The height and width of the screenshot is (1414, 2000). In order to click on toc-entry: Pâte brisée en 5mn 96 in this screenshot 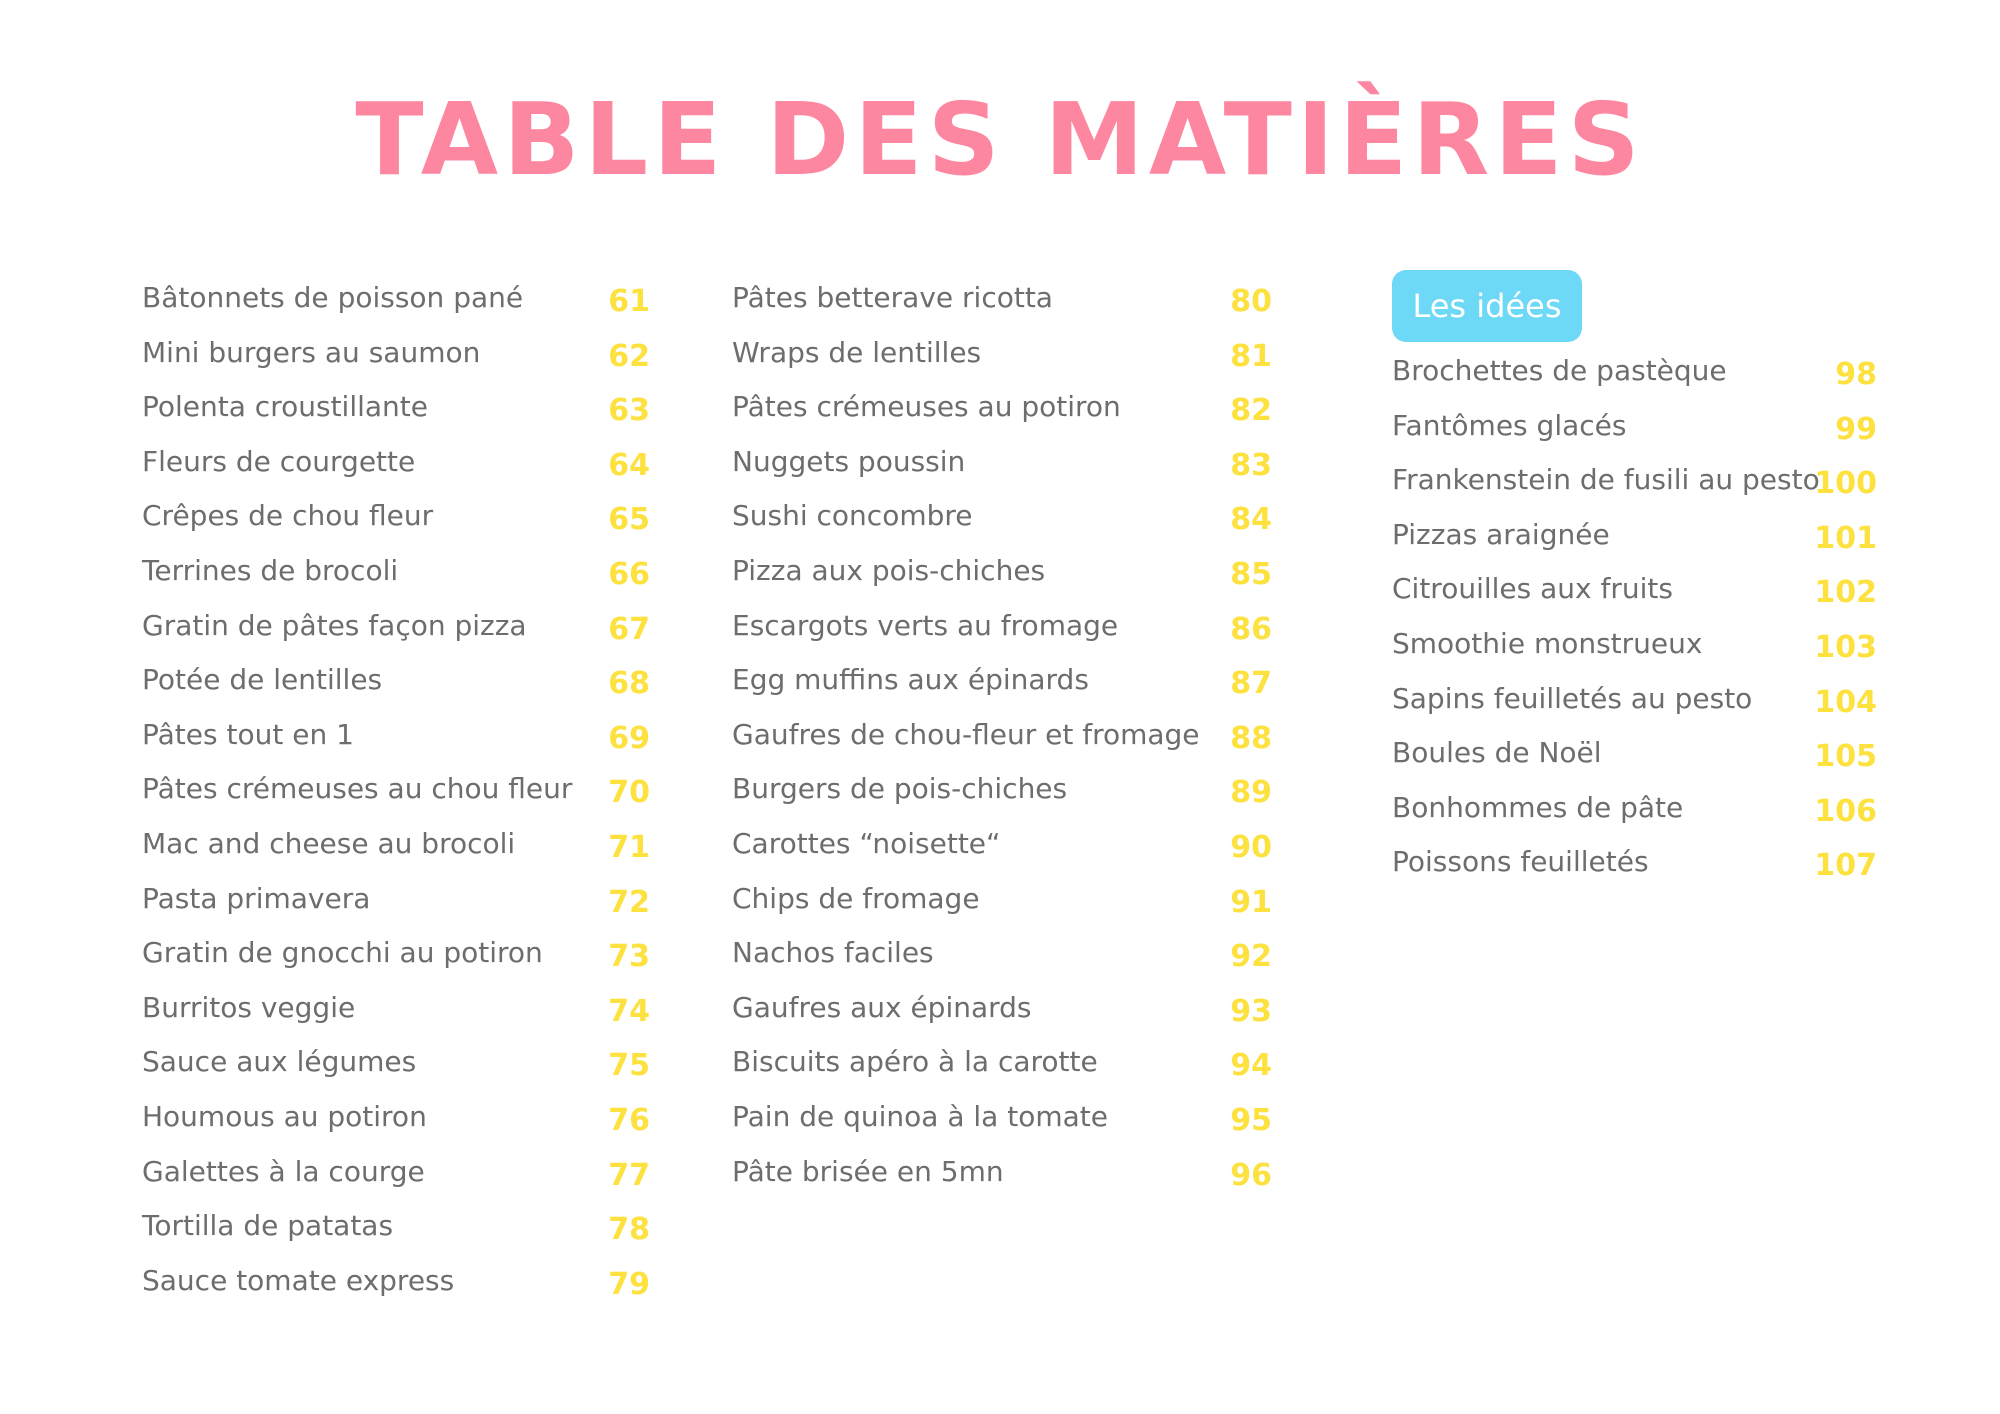, I will do `click(1002, 1179)`.